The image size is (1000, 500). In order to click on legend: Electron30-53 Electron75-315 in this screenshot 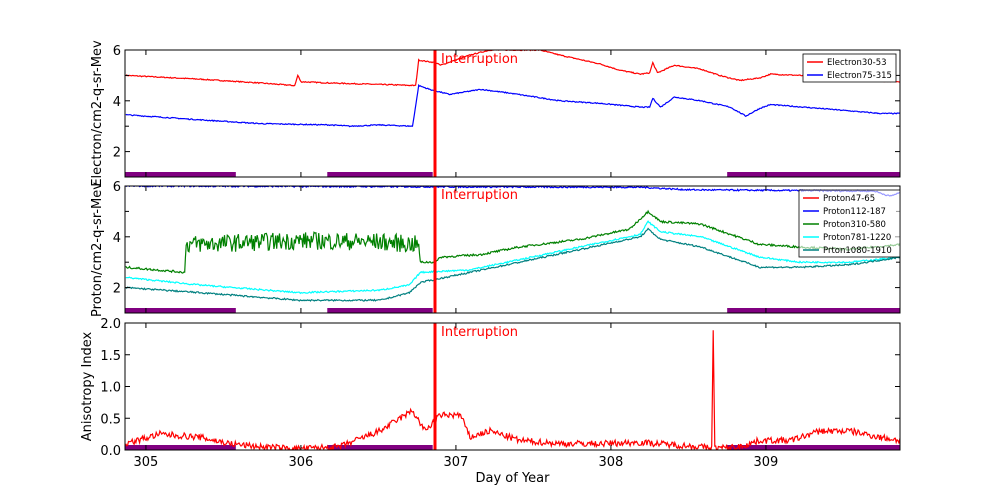, I will do `click(849, 68)`.